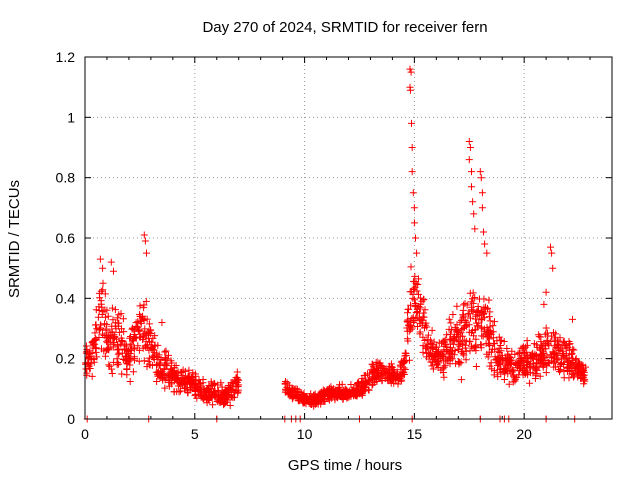  Describe the element at coordinates (14, 239) in the screenshot. I see `y-axis-label: SRMTID / TECUs` at that location.